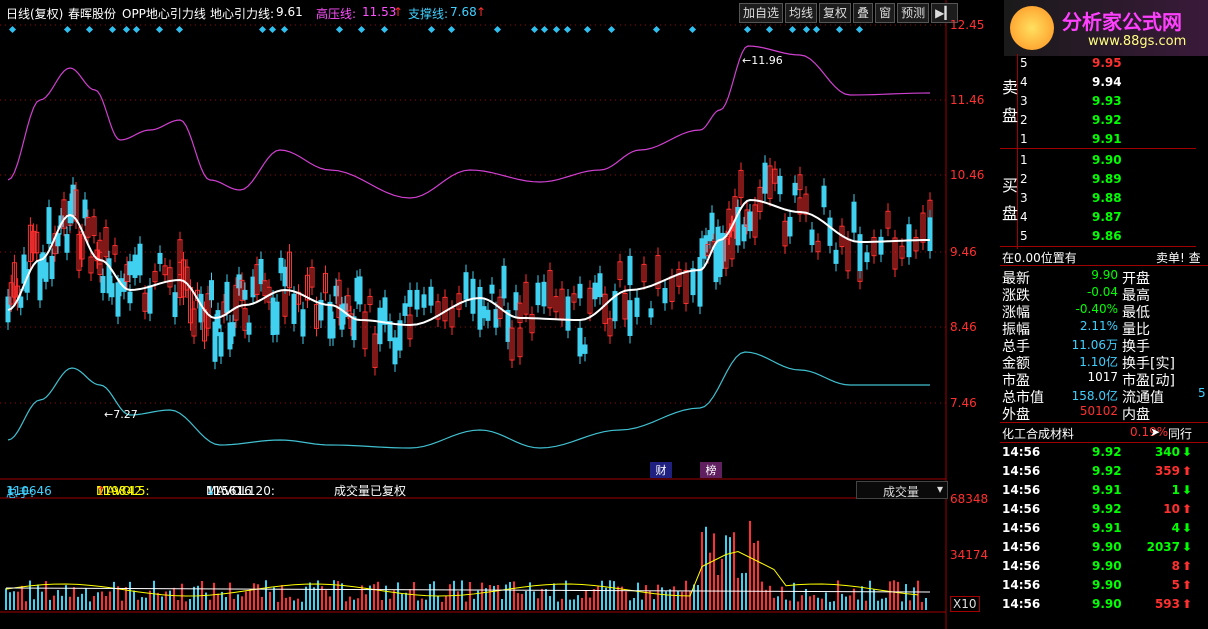 This screenshot has width=1208, height=629. I want to click on sell-price: 9.91, so click(1107, 139).